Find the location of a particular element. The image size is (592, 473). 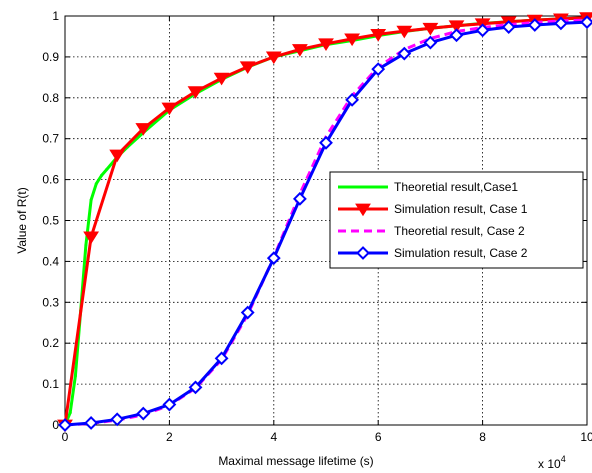

y-tick-label: 0.7 is located at coordinates (50, 139).